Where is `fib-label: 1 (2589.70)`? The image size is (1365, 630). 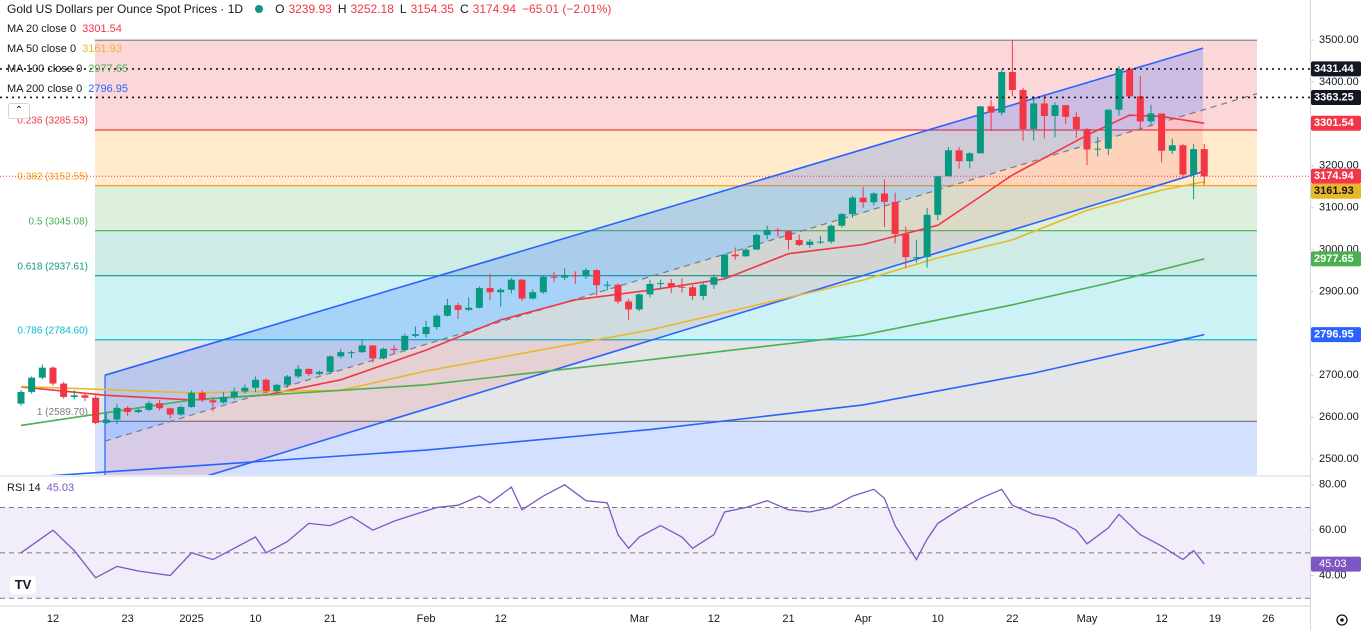 fib-label: 1 (2589.70) is located at coordinates (62, 412).